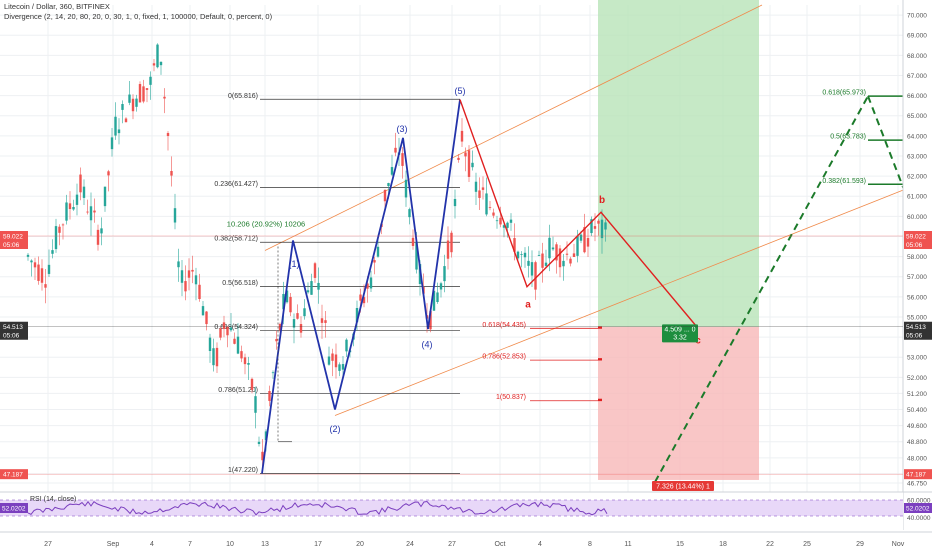  What do you see at coordinates (917, 36) in the screenshot?
I see `price-tick: 69.000` at bounding box center [917, 36].